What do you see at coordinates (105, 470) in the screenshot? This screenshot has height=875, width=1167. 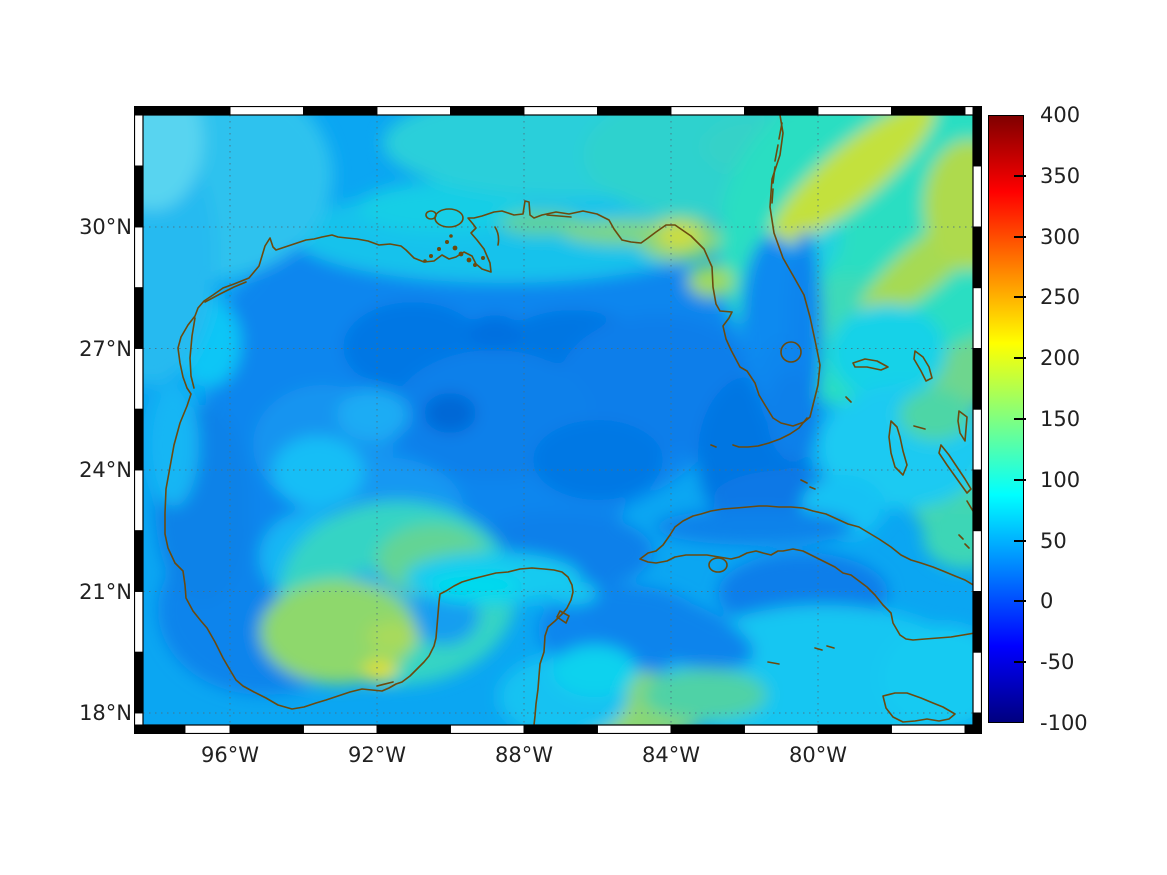 I see `lat-tick-label: 24°N` at bounding box center [105, 470].